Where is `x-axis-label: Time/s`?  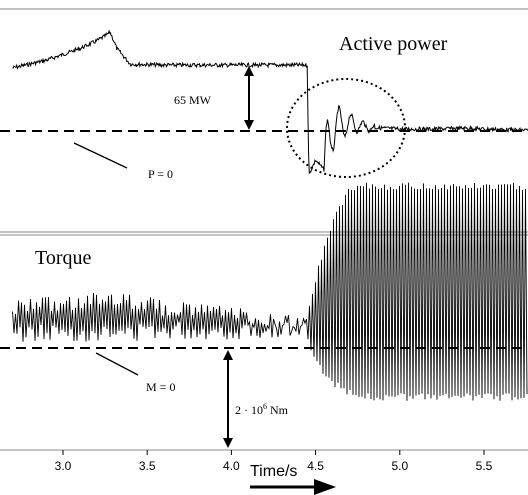 x-axis-label: Time/s is located at coordinates (273, 471).